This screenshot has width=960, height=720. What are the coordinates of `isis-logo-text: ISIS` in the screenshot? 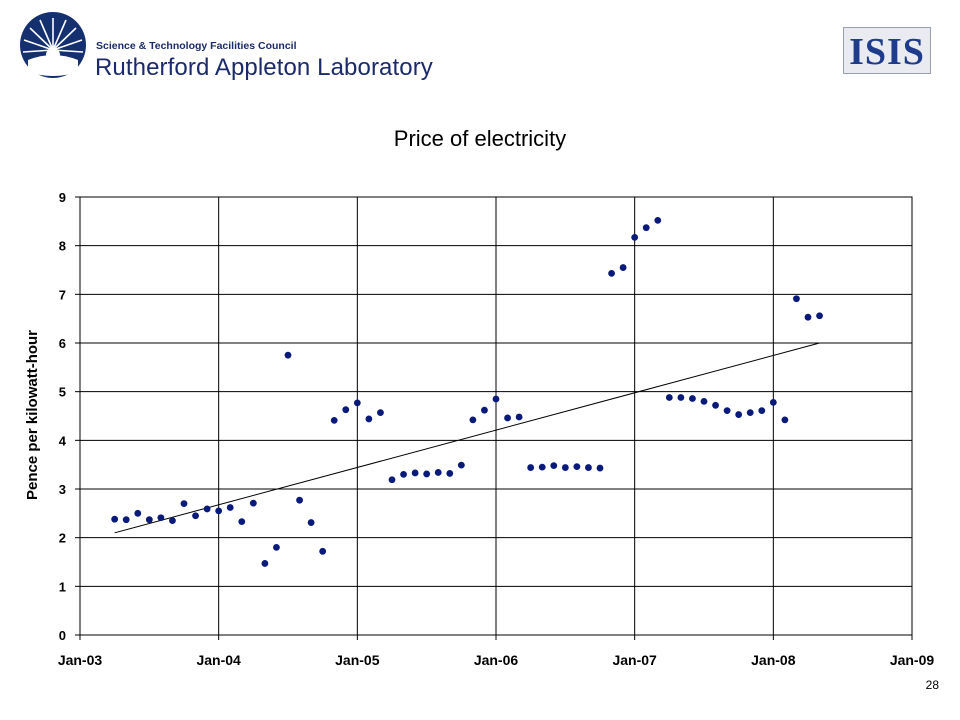 It's located at (887, 52).